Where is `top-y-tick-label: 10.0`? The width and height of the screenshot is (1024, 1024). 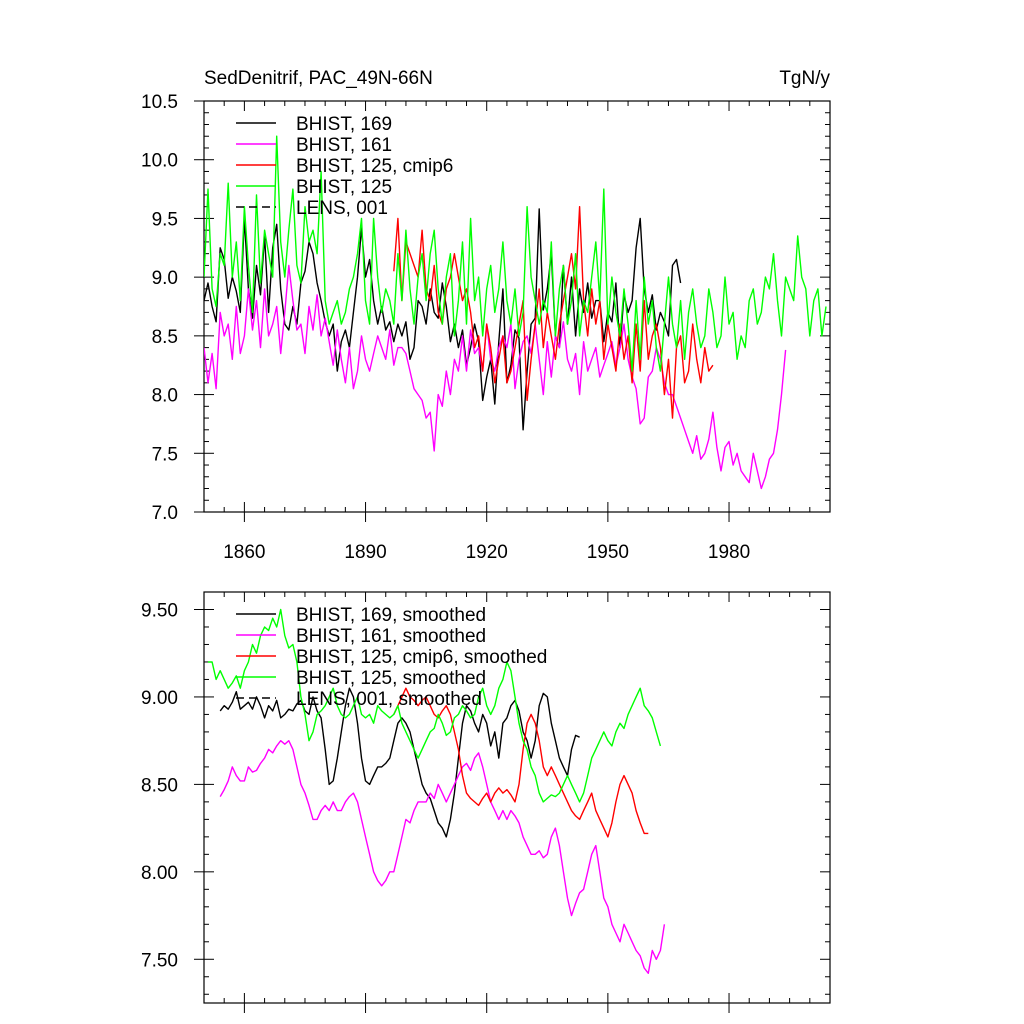
top-y-tick-label: 10.0 is located at coordinates (159, 161).